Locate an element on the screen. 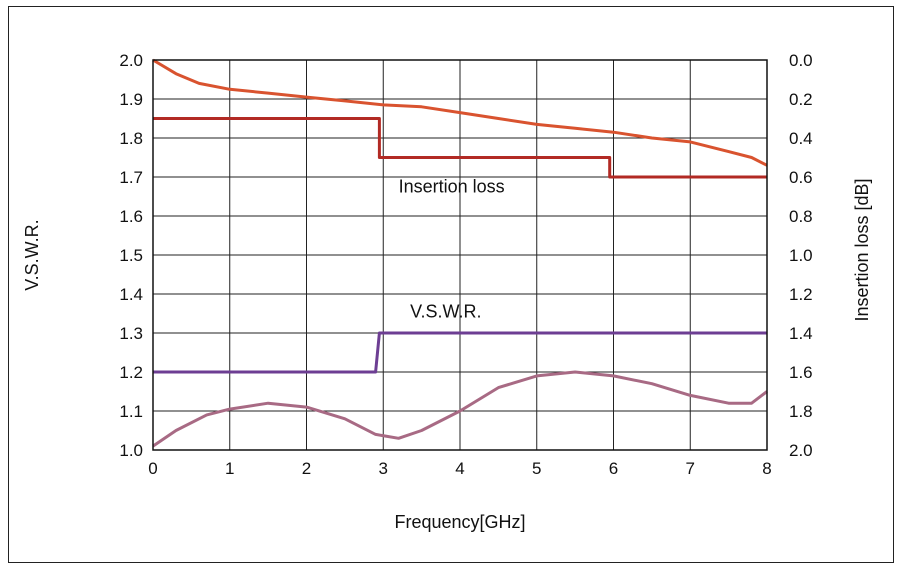  x-tick-label: 2 is located at coordinates (306, 468).